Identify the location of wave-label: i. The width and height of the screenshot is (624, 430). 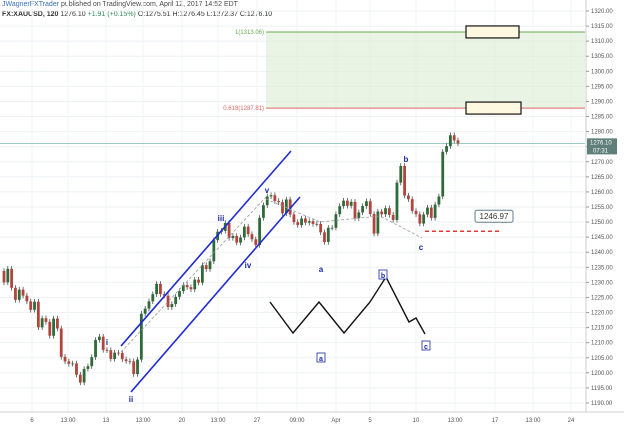
(107, 342).